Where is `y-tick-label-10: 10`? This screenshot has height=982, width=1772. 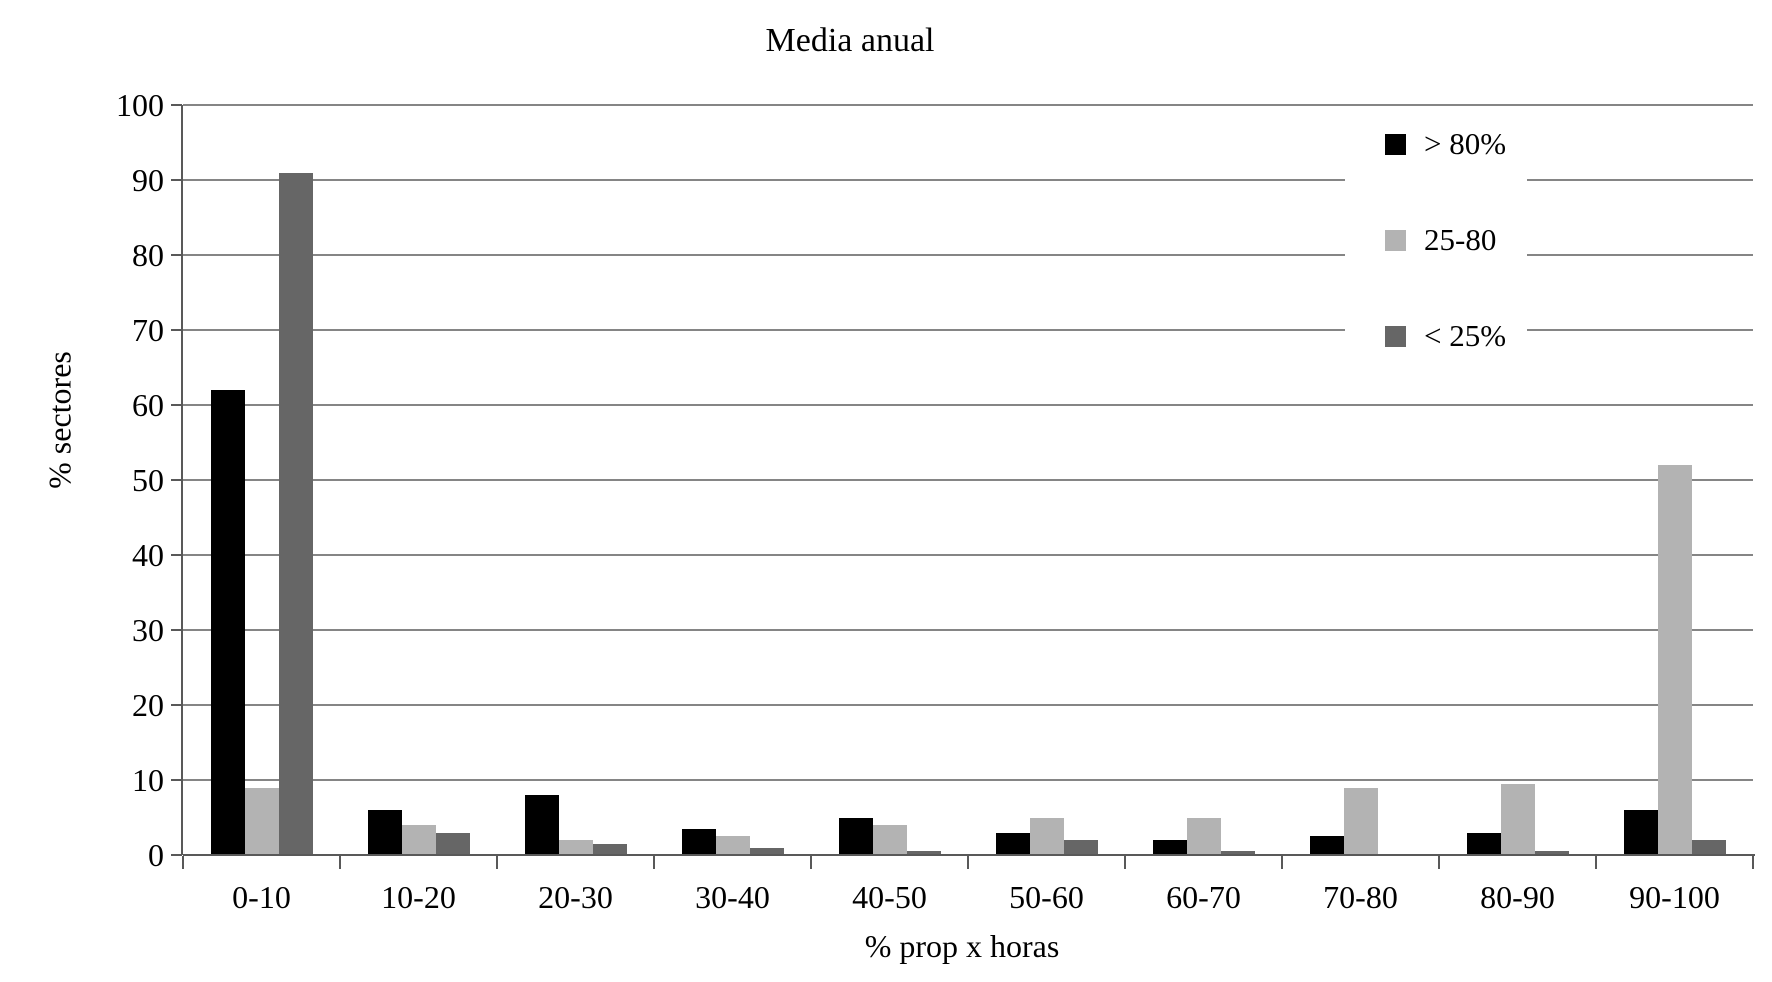
y-tick-label-10: 10 is located at coordinates (148, 780).